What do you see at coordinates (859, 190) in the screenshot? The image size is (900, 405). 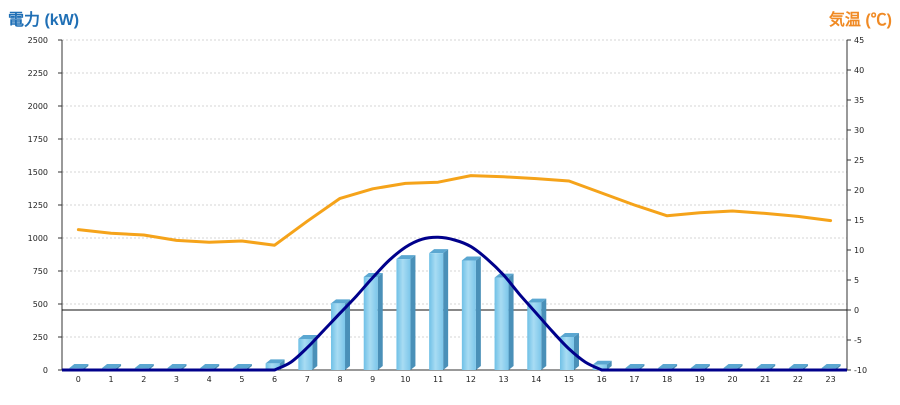 I see `right-tick-label: 20` at bounding box center [859, 190].